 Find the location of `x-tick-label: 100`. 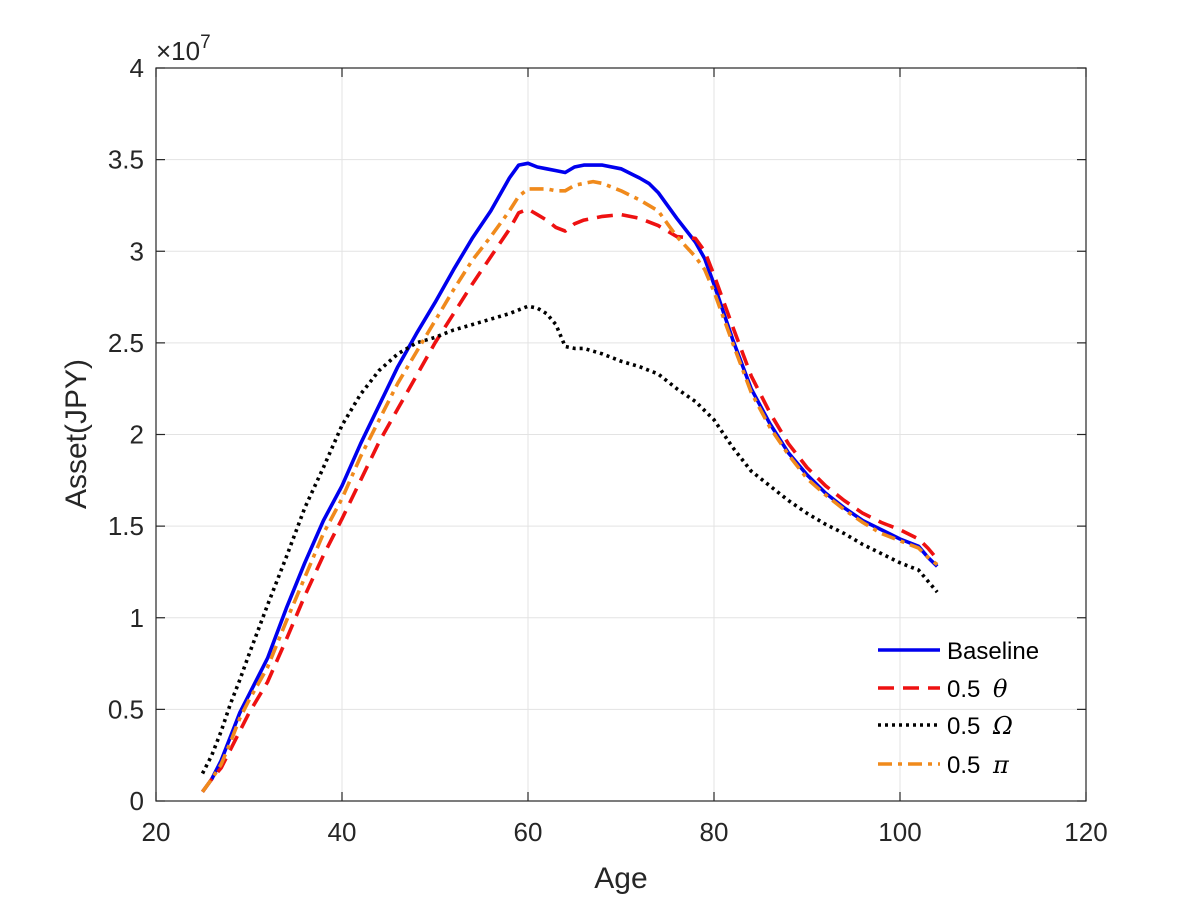

x-tick-label: 100 is located at coordinates (899, 832).